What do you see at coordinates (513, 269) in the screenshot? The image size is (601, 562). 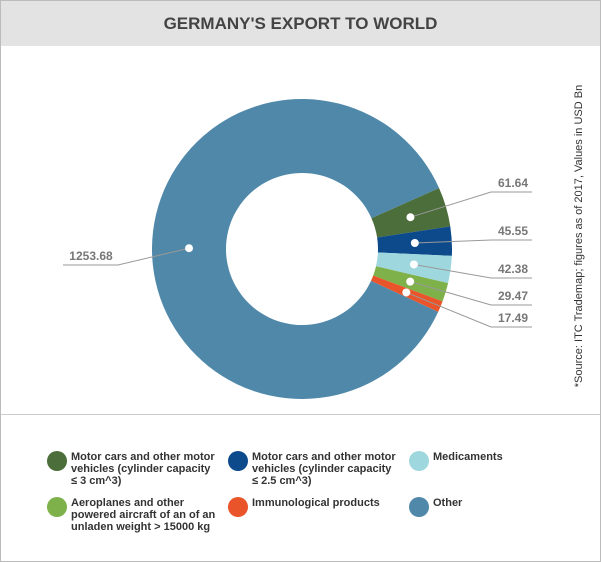 I see `value-label: 42.38` at bounding box center [513, 269].